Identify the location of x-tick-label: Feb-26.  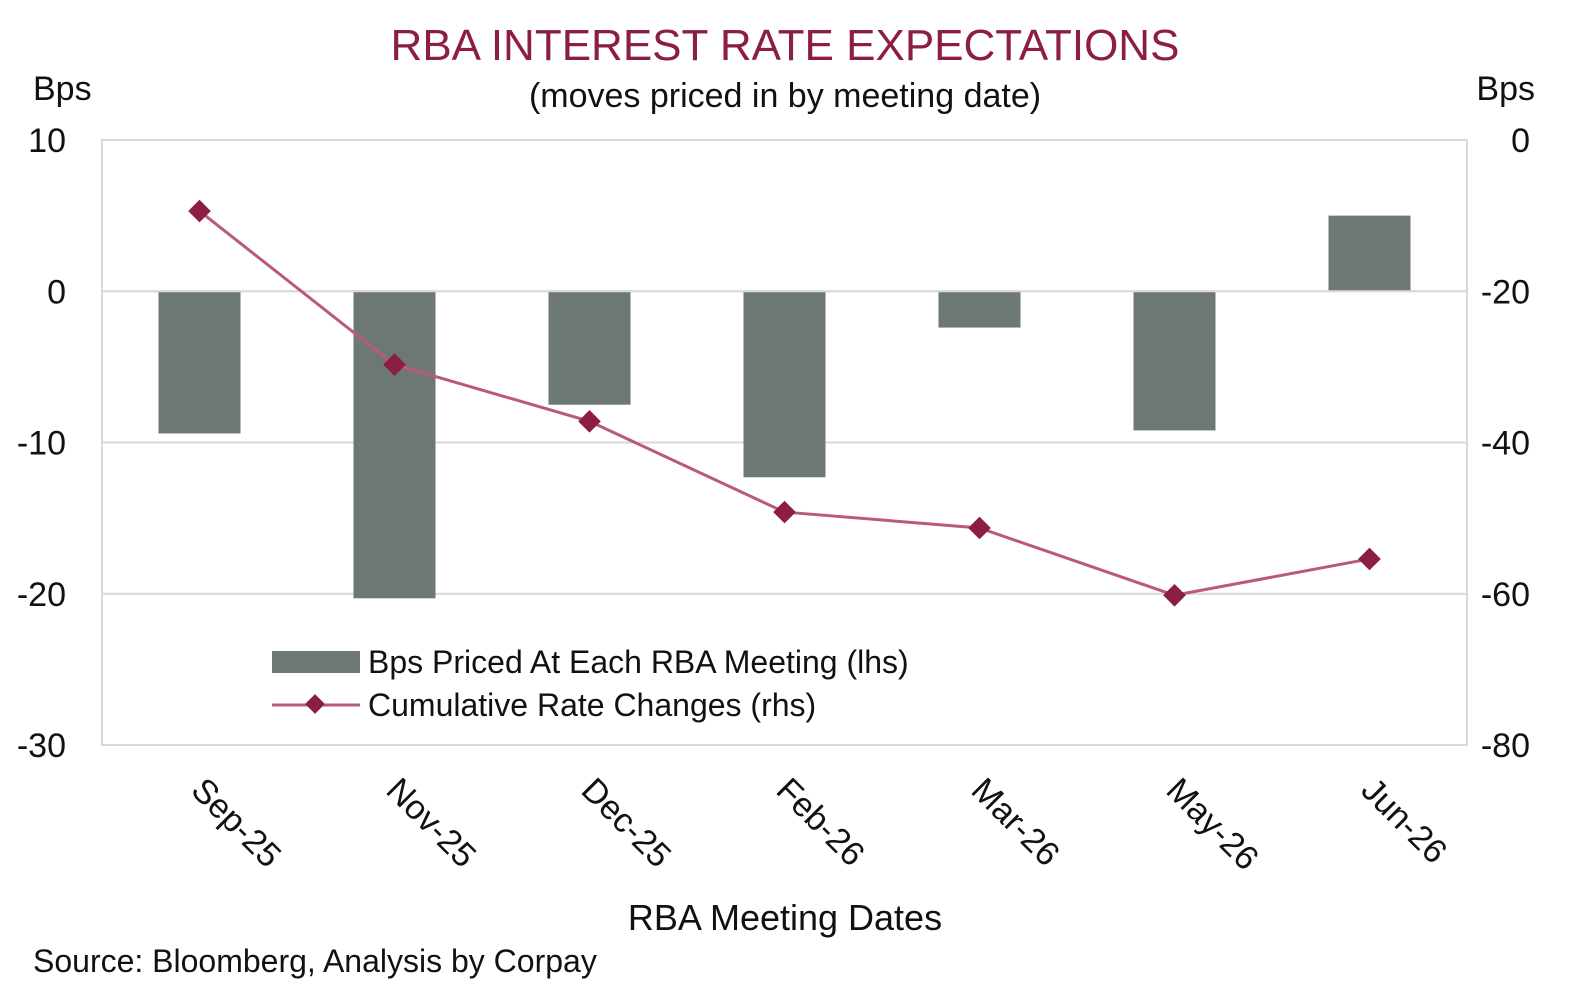
(820, 822).